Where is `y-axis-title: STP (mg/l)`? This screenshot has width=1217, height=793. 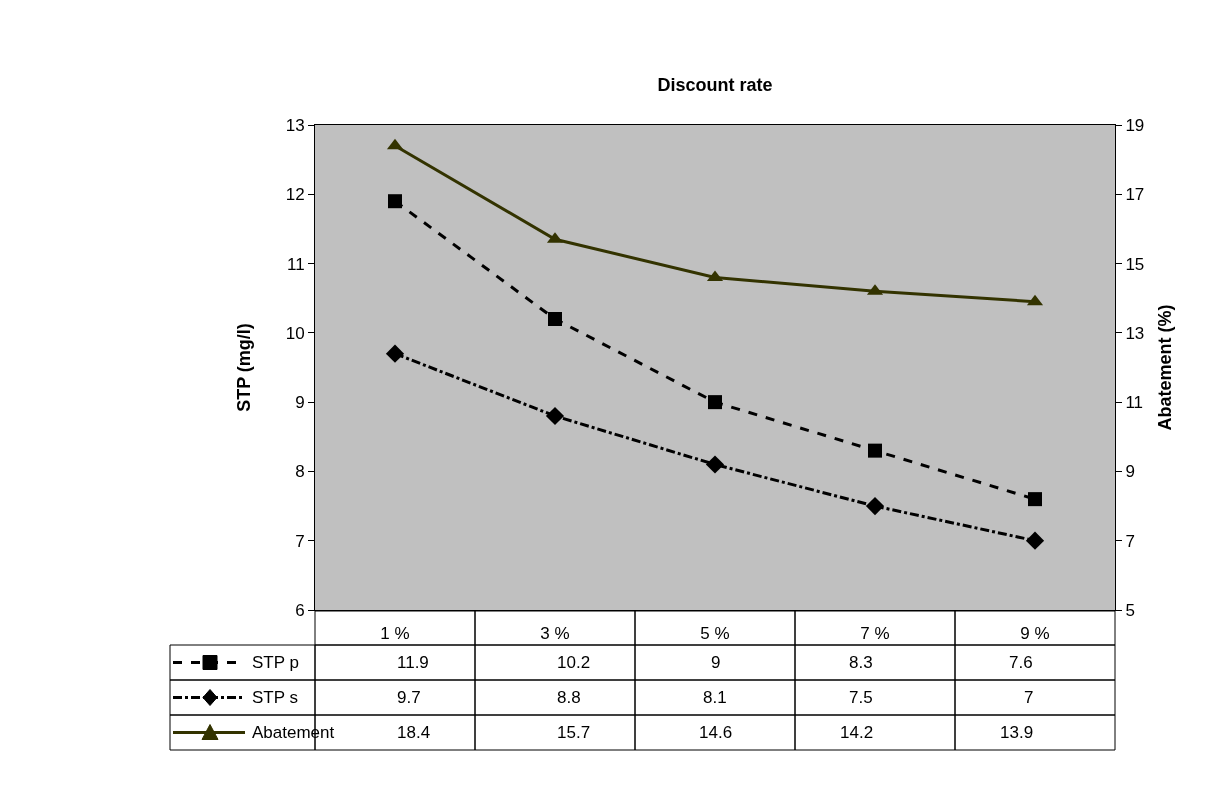
y-axis-title: STP (mg/l) is located at coordinates (243, 367).